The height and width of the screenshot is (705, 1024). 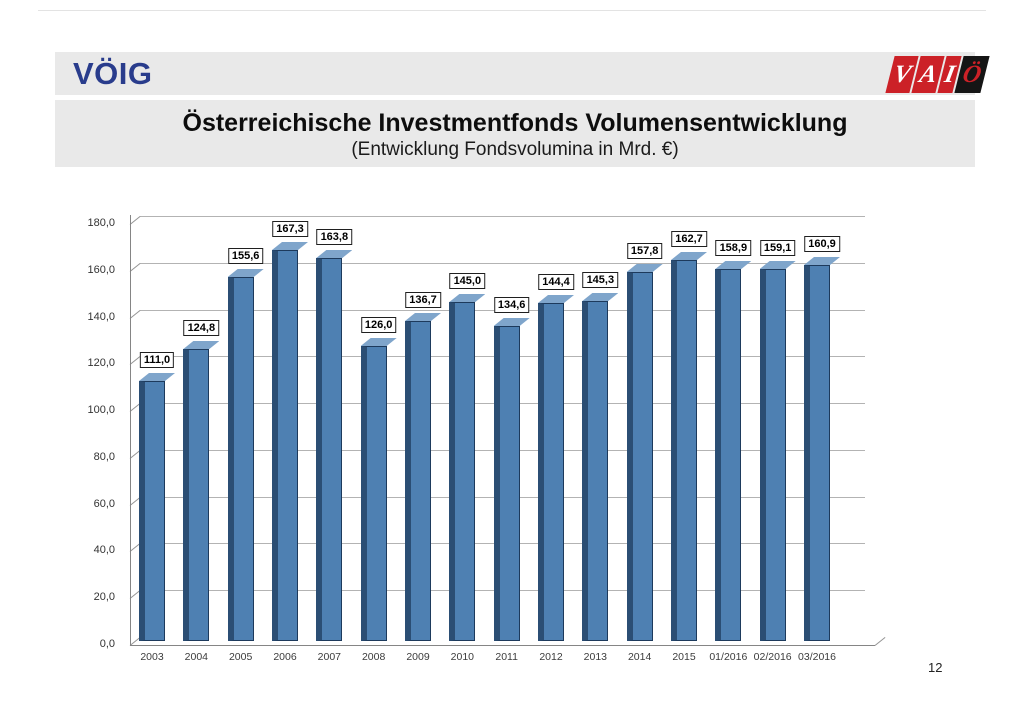 What do you see at coordinates (511, 305) in the screenshot?
I see `bar-value-label: 134,6` at bounding box center [511, 305].